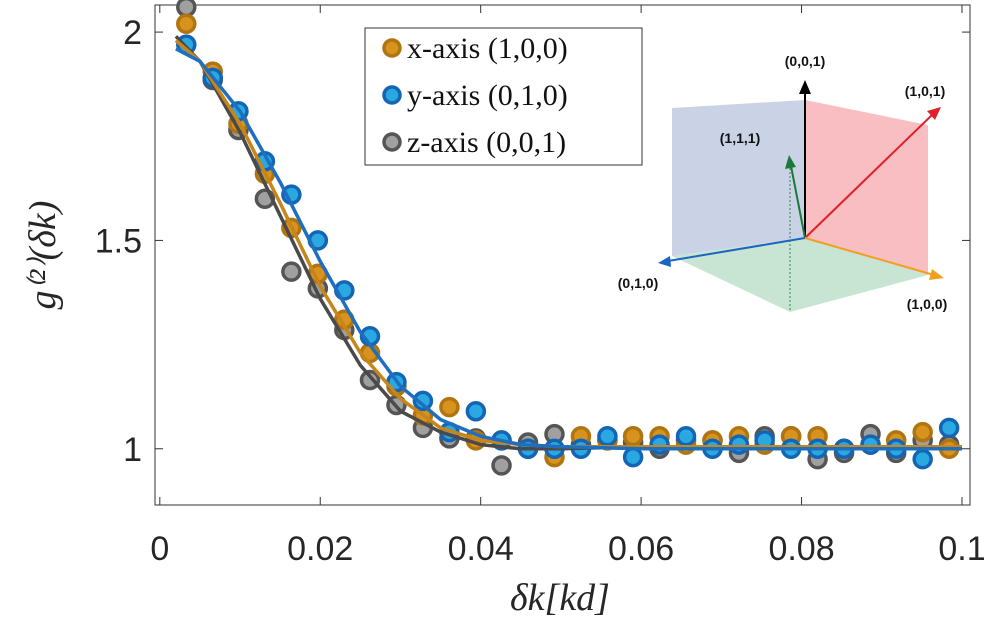  What do you see at coordinates (638, 283) in the screenshot?
I see `inset-label: (0,1,0)` at bounding box center [638, 283].